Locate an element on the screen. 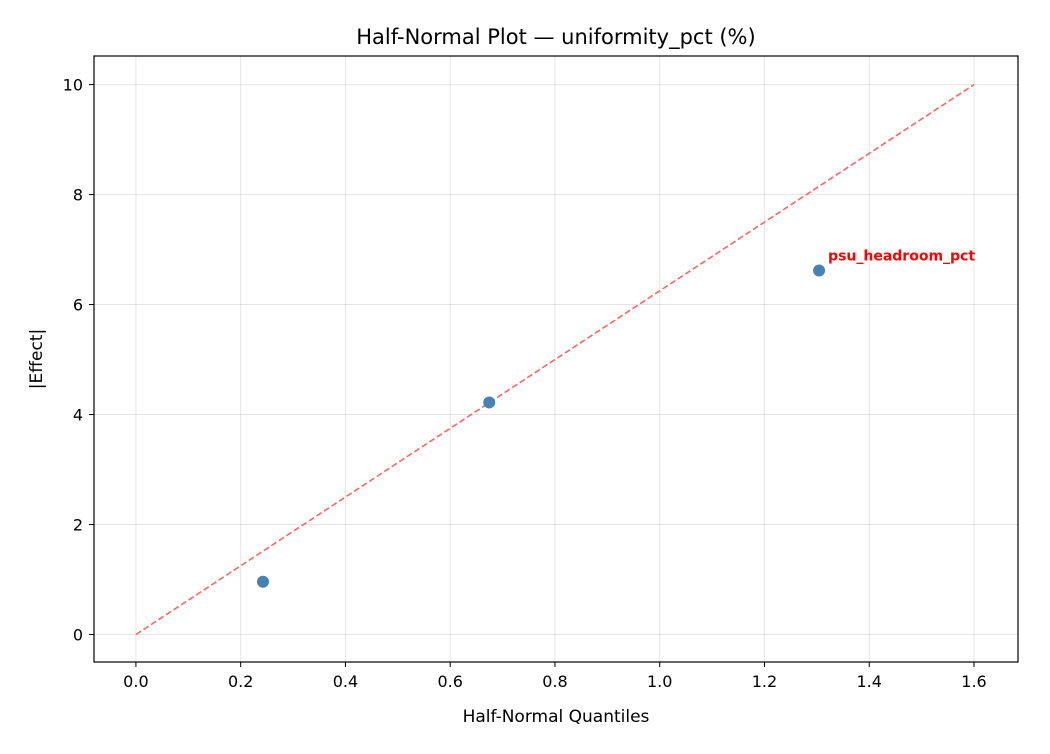 This screenshot has height=754, width=1050. y-tick-label: 6 is located at coordinates (78, 305).